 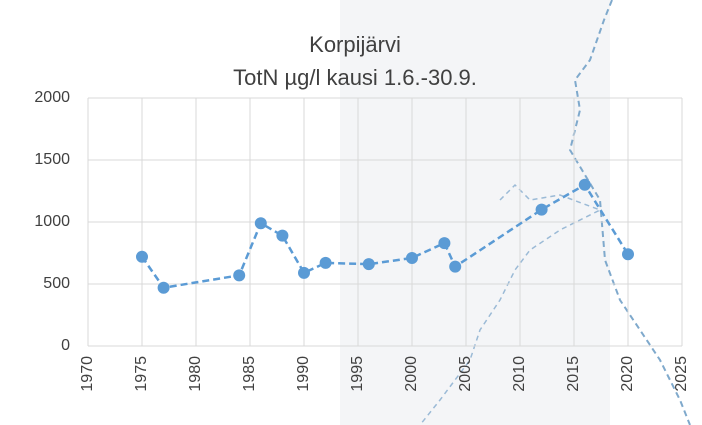 What do you see at coordinates (357, 374) in the screenshot?
I see `x-tick-label: 1995` at bounding box center [357, 374].